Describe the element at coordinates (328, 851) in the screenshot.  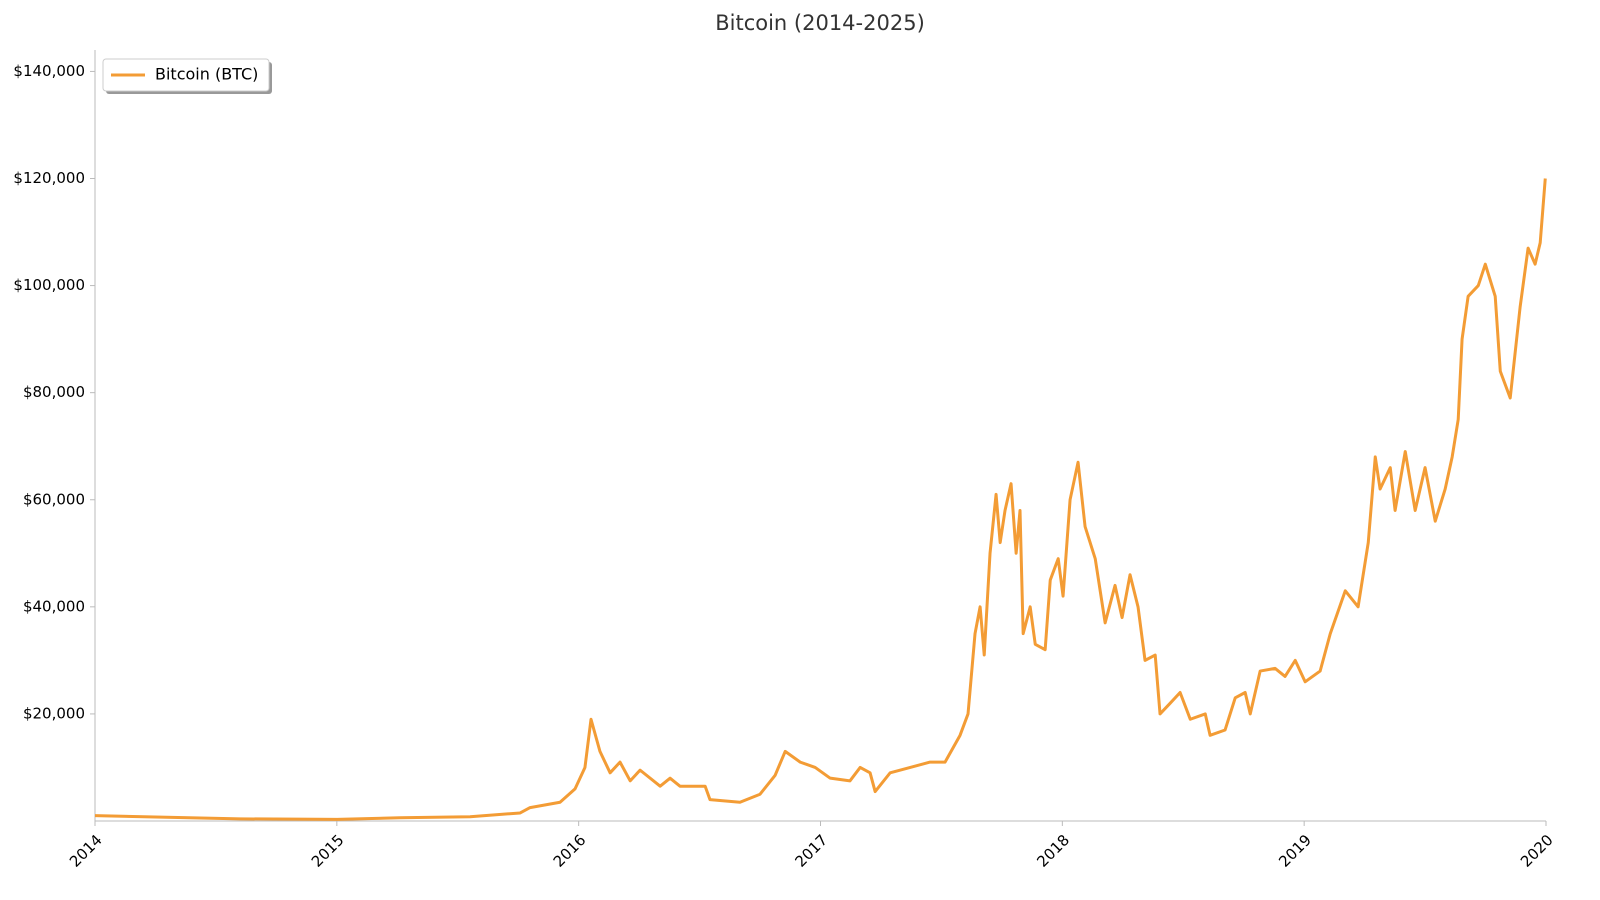
I see `x-tick-label: 2015` at that location.